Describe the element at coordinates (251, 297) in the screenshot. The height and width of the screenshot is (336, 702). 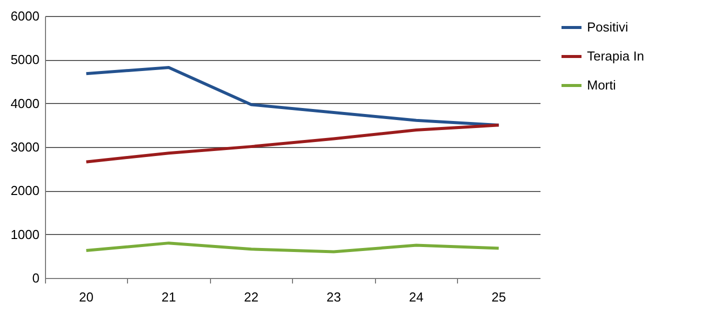
I see `x-tick-label: 22` at that location.